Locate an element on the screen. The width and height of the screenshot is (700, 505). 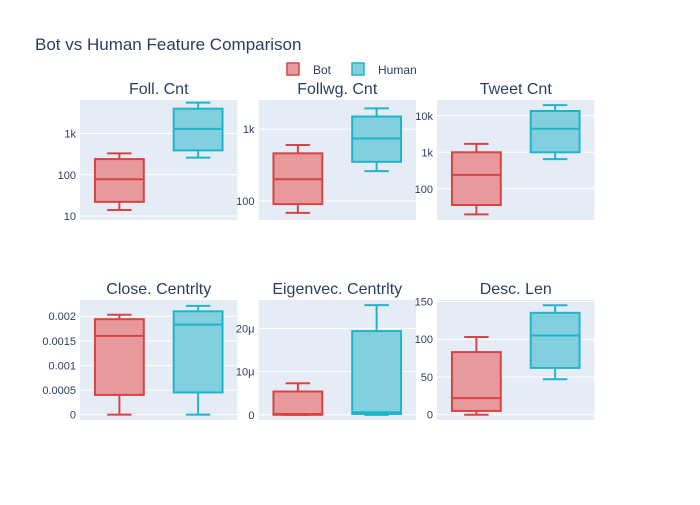
legend-swatch-bot is located at coordinates (293, 69).